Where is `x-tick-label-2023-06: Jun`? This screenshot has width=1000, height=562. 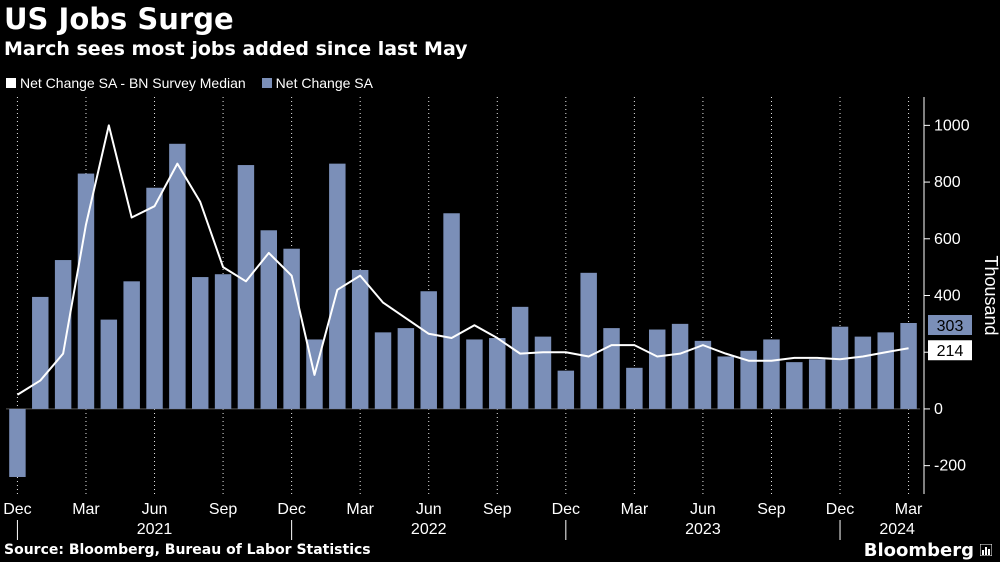
x-tick-label-2023-06: Jun is located at coordinates (703, 509).